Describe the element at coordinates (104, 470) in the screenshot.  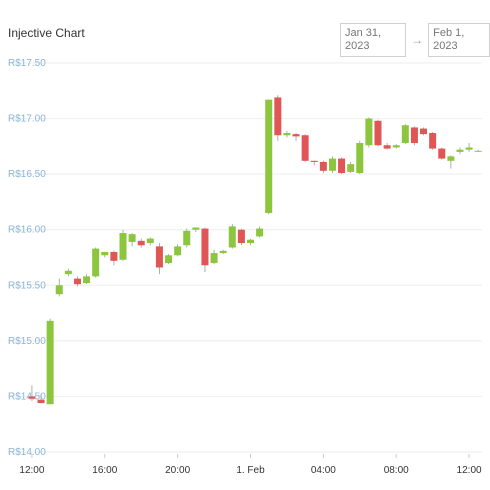
I see `x-tick-label: 16:00` at that location.